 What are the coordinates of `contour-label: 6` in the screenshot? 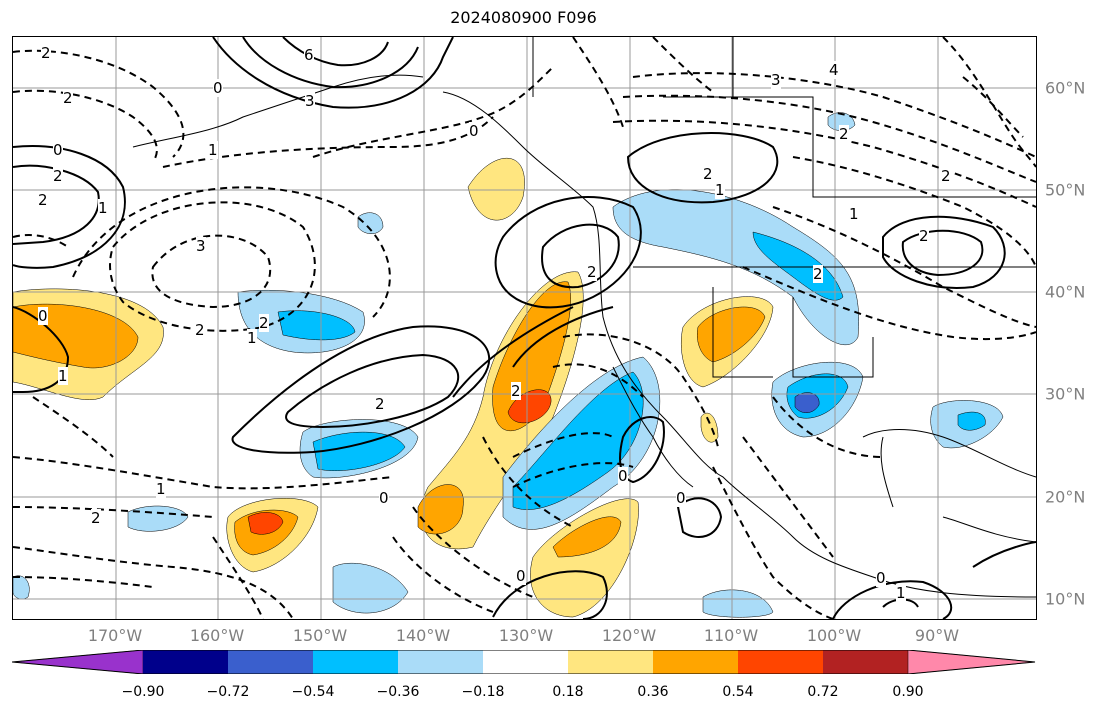 It's located at (309, 55).